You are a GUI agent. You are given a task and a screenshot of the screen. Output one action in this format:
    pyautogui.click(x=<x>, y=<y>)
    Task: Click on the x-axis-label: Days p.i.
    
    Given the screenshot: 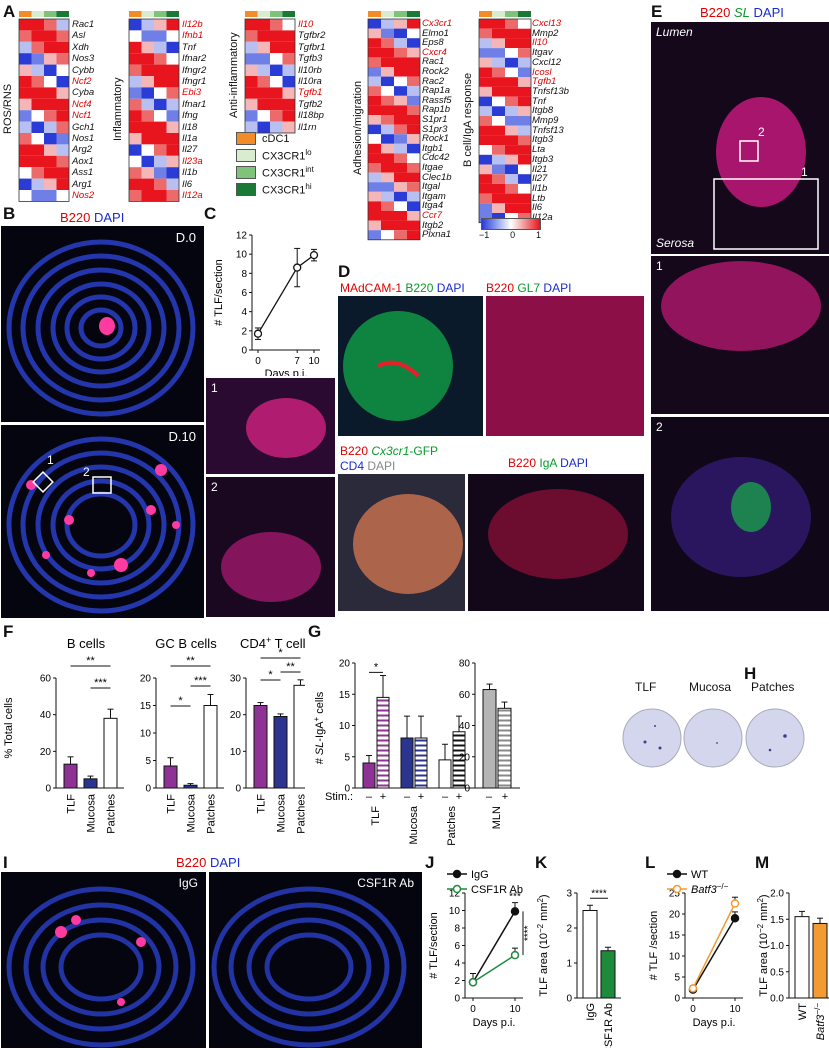 What is the action you would take?
    pyautogui.click(x=714, y=1023)
    